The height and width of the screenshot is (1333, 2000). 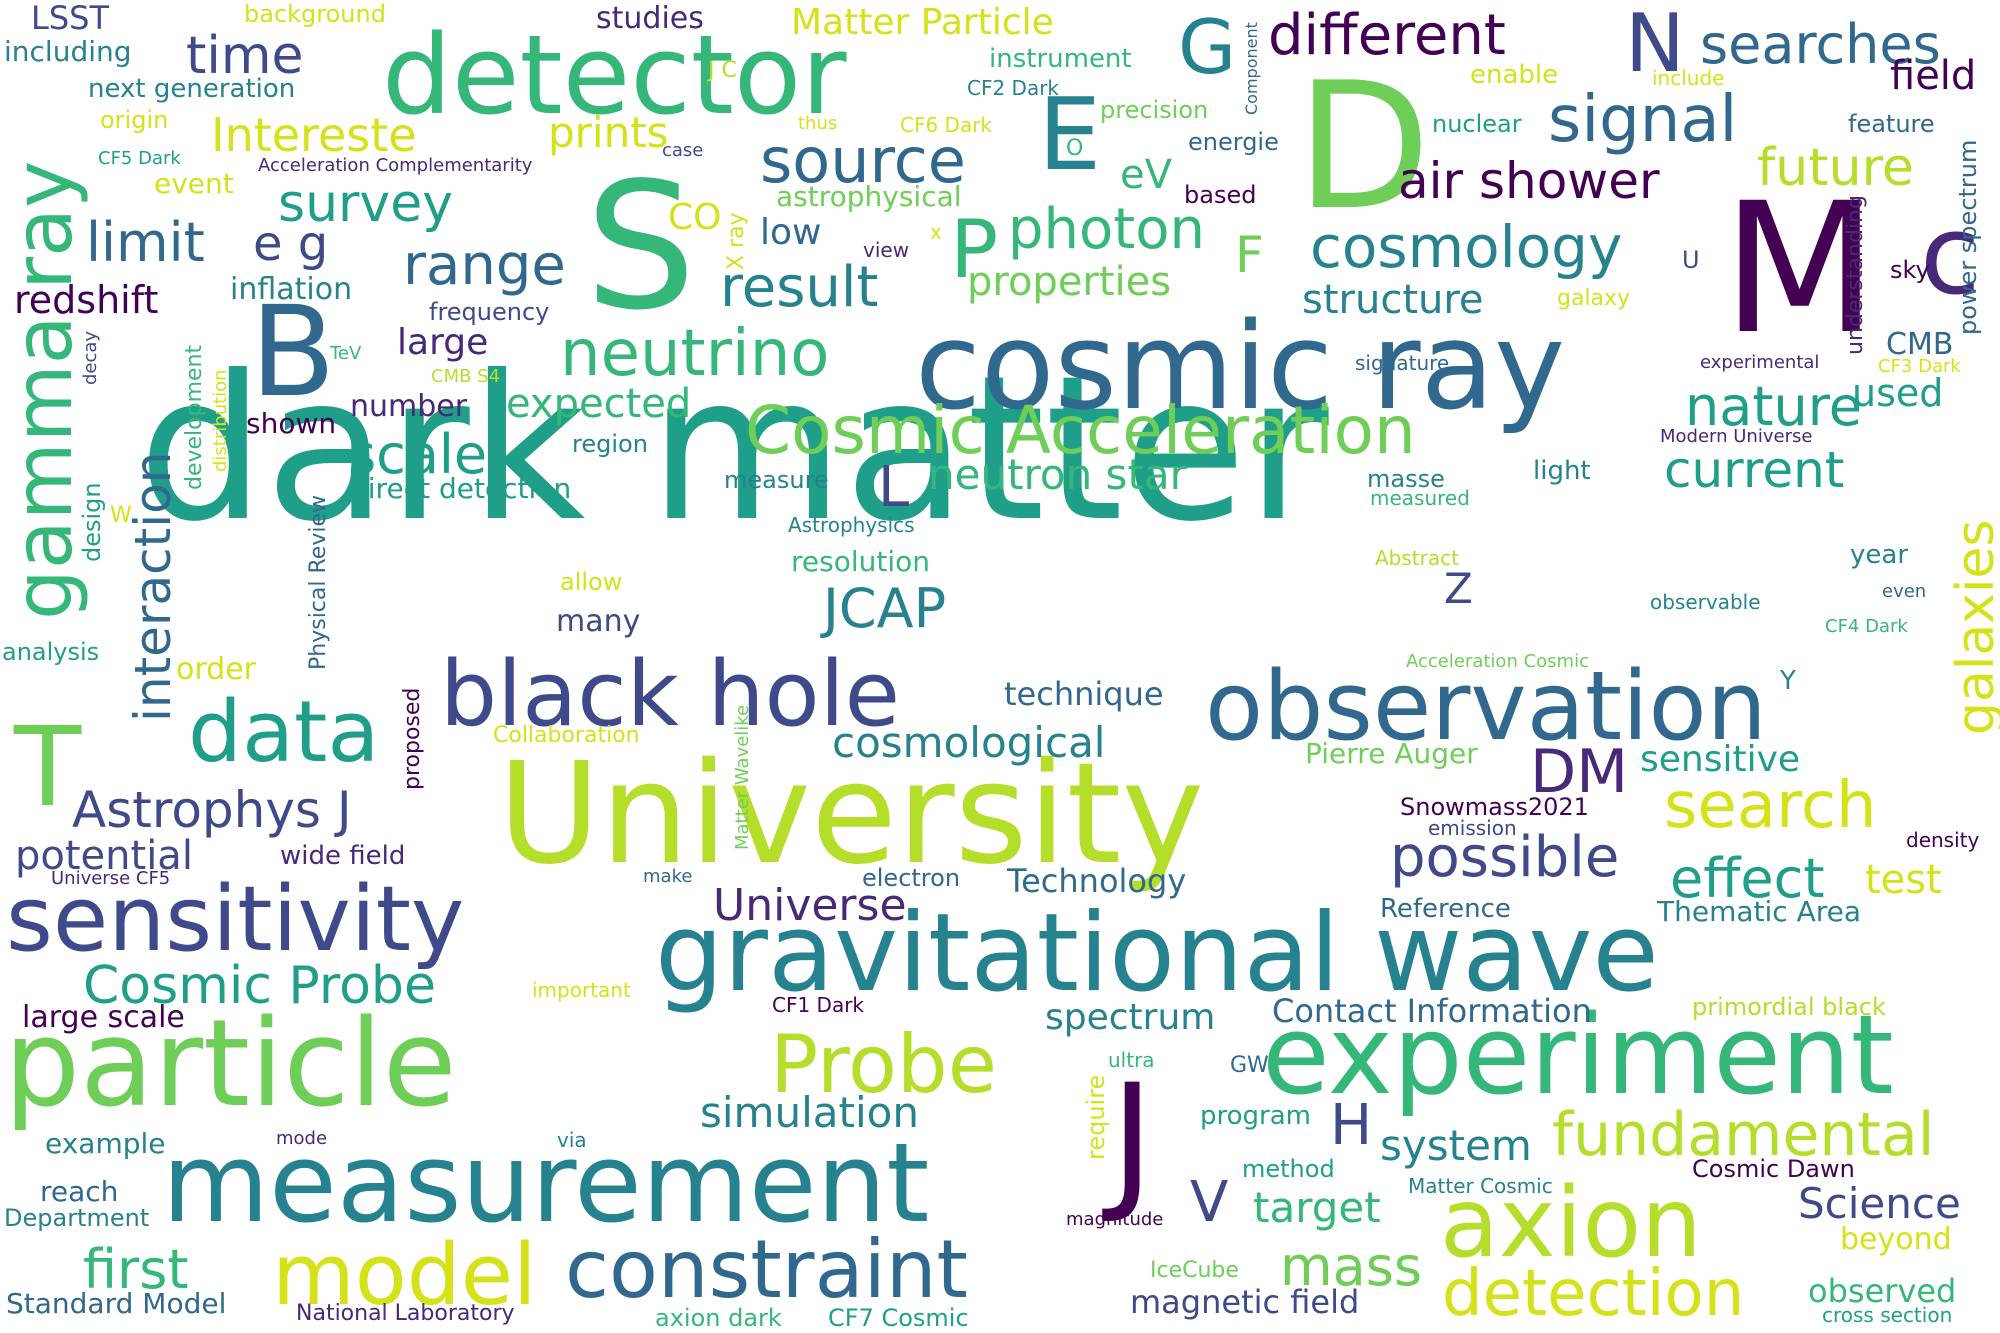 I want to click on word-data: data, so click(x=284, y=732).